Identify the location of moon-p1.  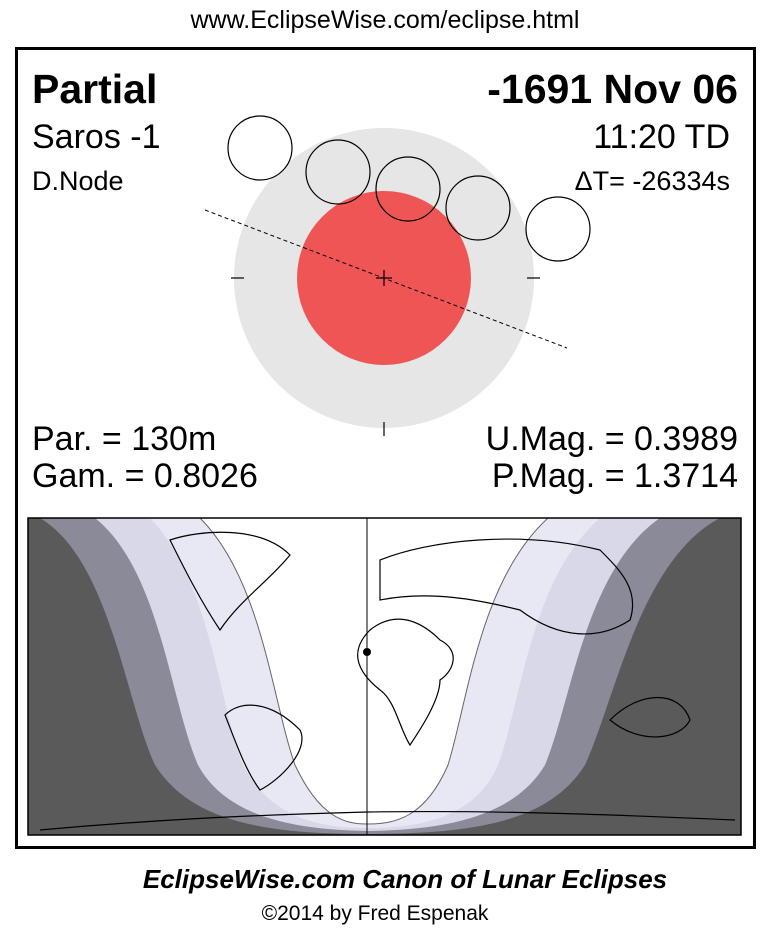
(260, 148).